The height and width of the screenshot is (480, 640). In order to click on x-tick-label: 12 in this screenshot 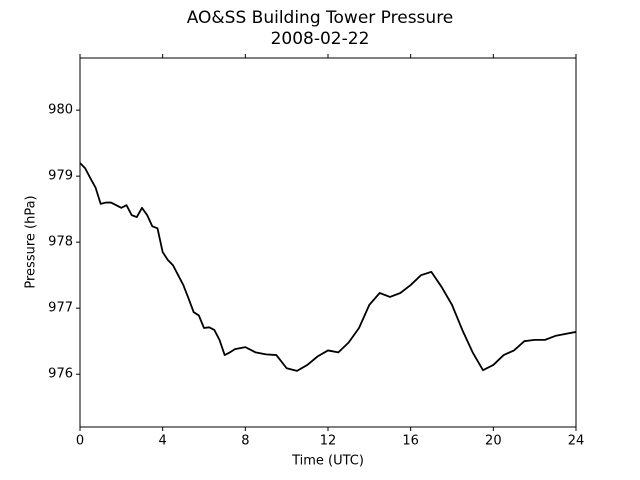, I will do `click(328, 441)`.